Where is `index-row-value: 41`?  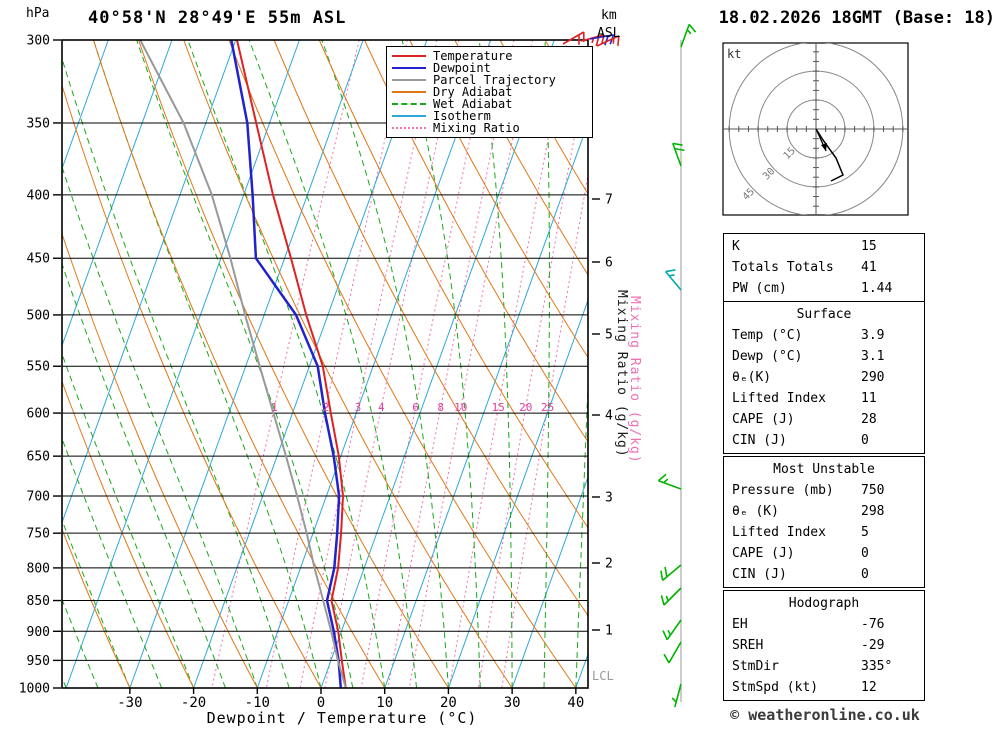 index-row-value: 41 is located at coordinates (869, 267).